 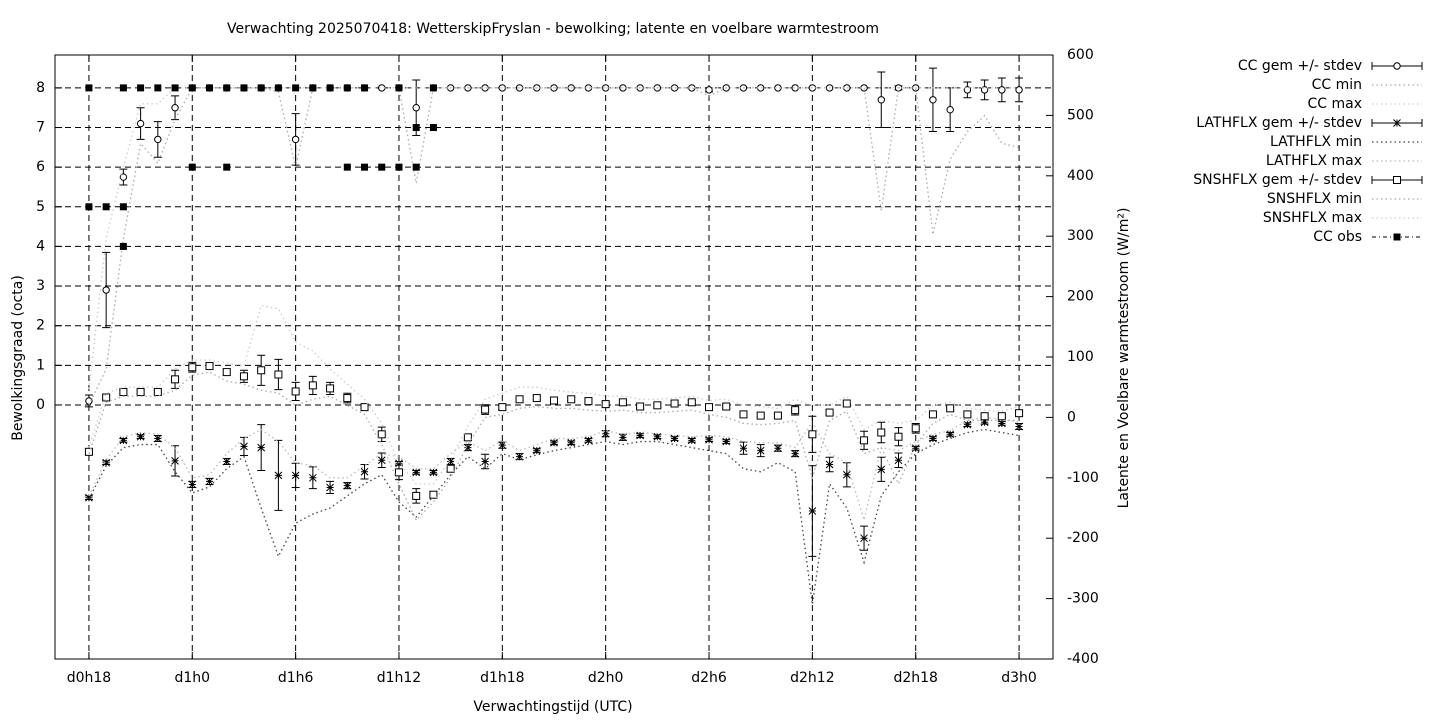 I want to click on y2-tick-label: -100, so click(x=1083, y=478).